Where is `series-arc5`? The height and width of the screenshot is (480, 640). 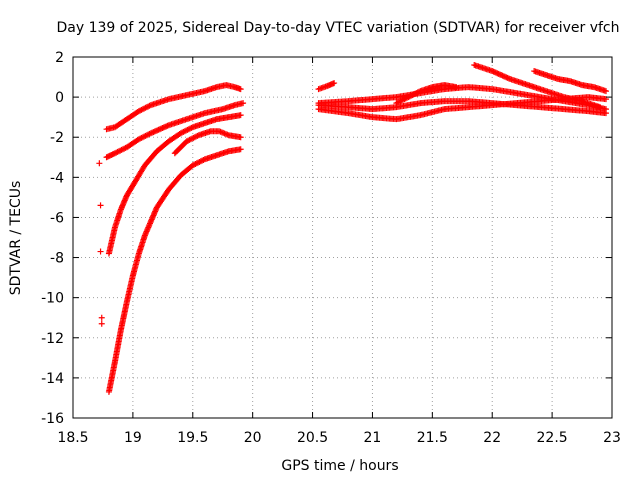
series-arc5 is located at coordinates (174, 270).